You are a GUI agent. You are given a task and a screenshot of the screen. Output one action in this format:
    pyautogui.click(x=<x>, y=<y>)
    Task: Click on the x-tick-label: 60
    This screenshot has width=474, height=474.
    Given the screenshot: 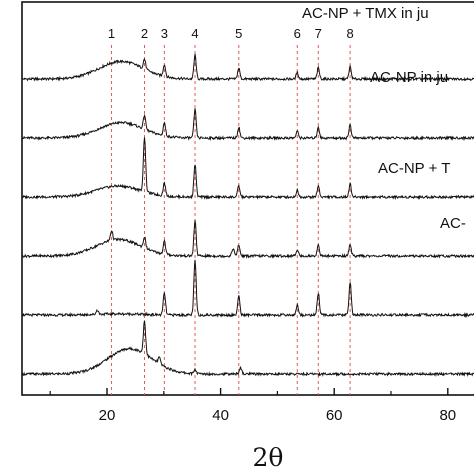 What is the action you would take?
    pyautogui.click(x=334, y=415)
    